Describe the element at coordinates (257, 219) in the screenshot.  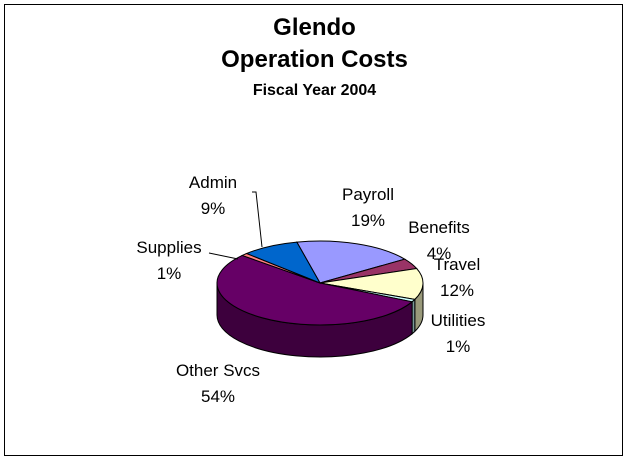
I see `leader-line-admin` at that location.